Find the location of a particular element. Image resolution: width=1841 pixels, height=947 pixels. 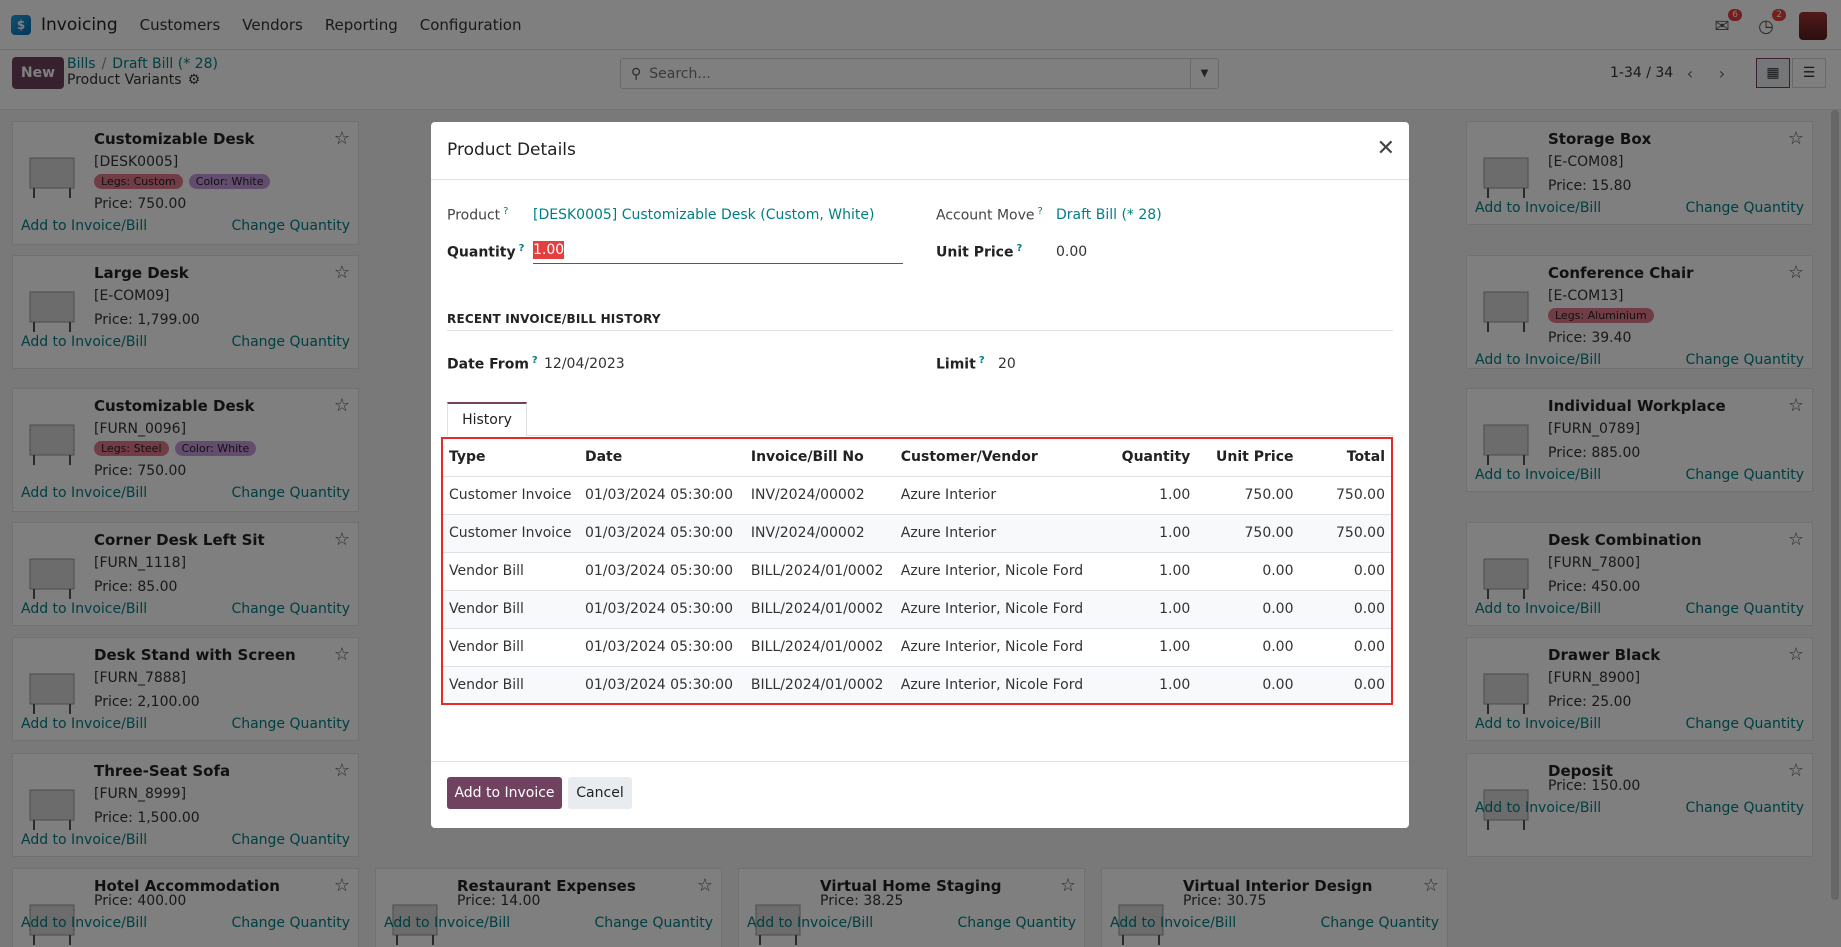

column-header-total: Total is located at coordinates (1345, 457).